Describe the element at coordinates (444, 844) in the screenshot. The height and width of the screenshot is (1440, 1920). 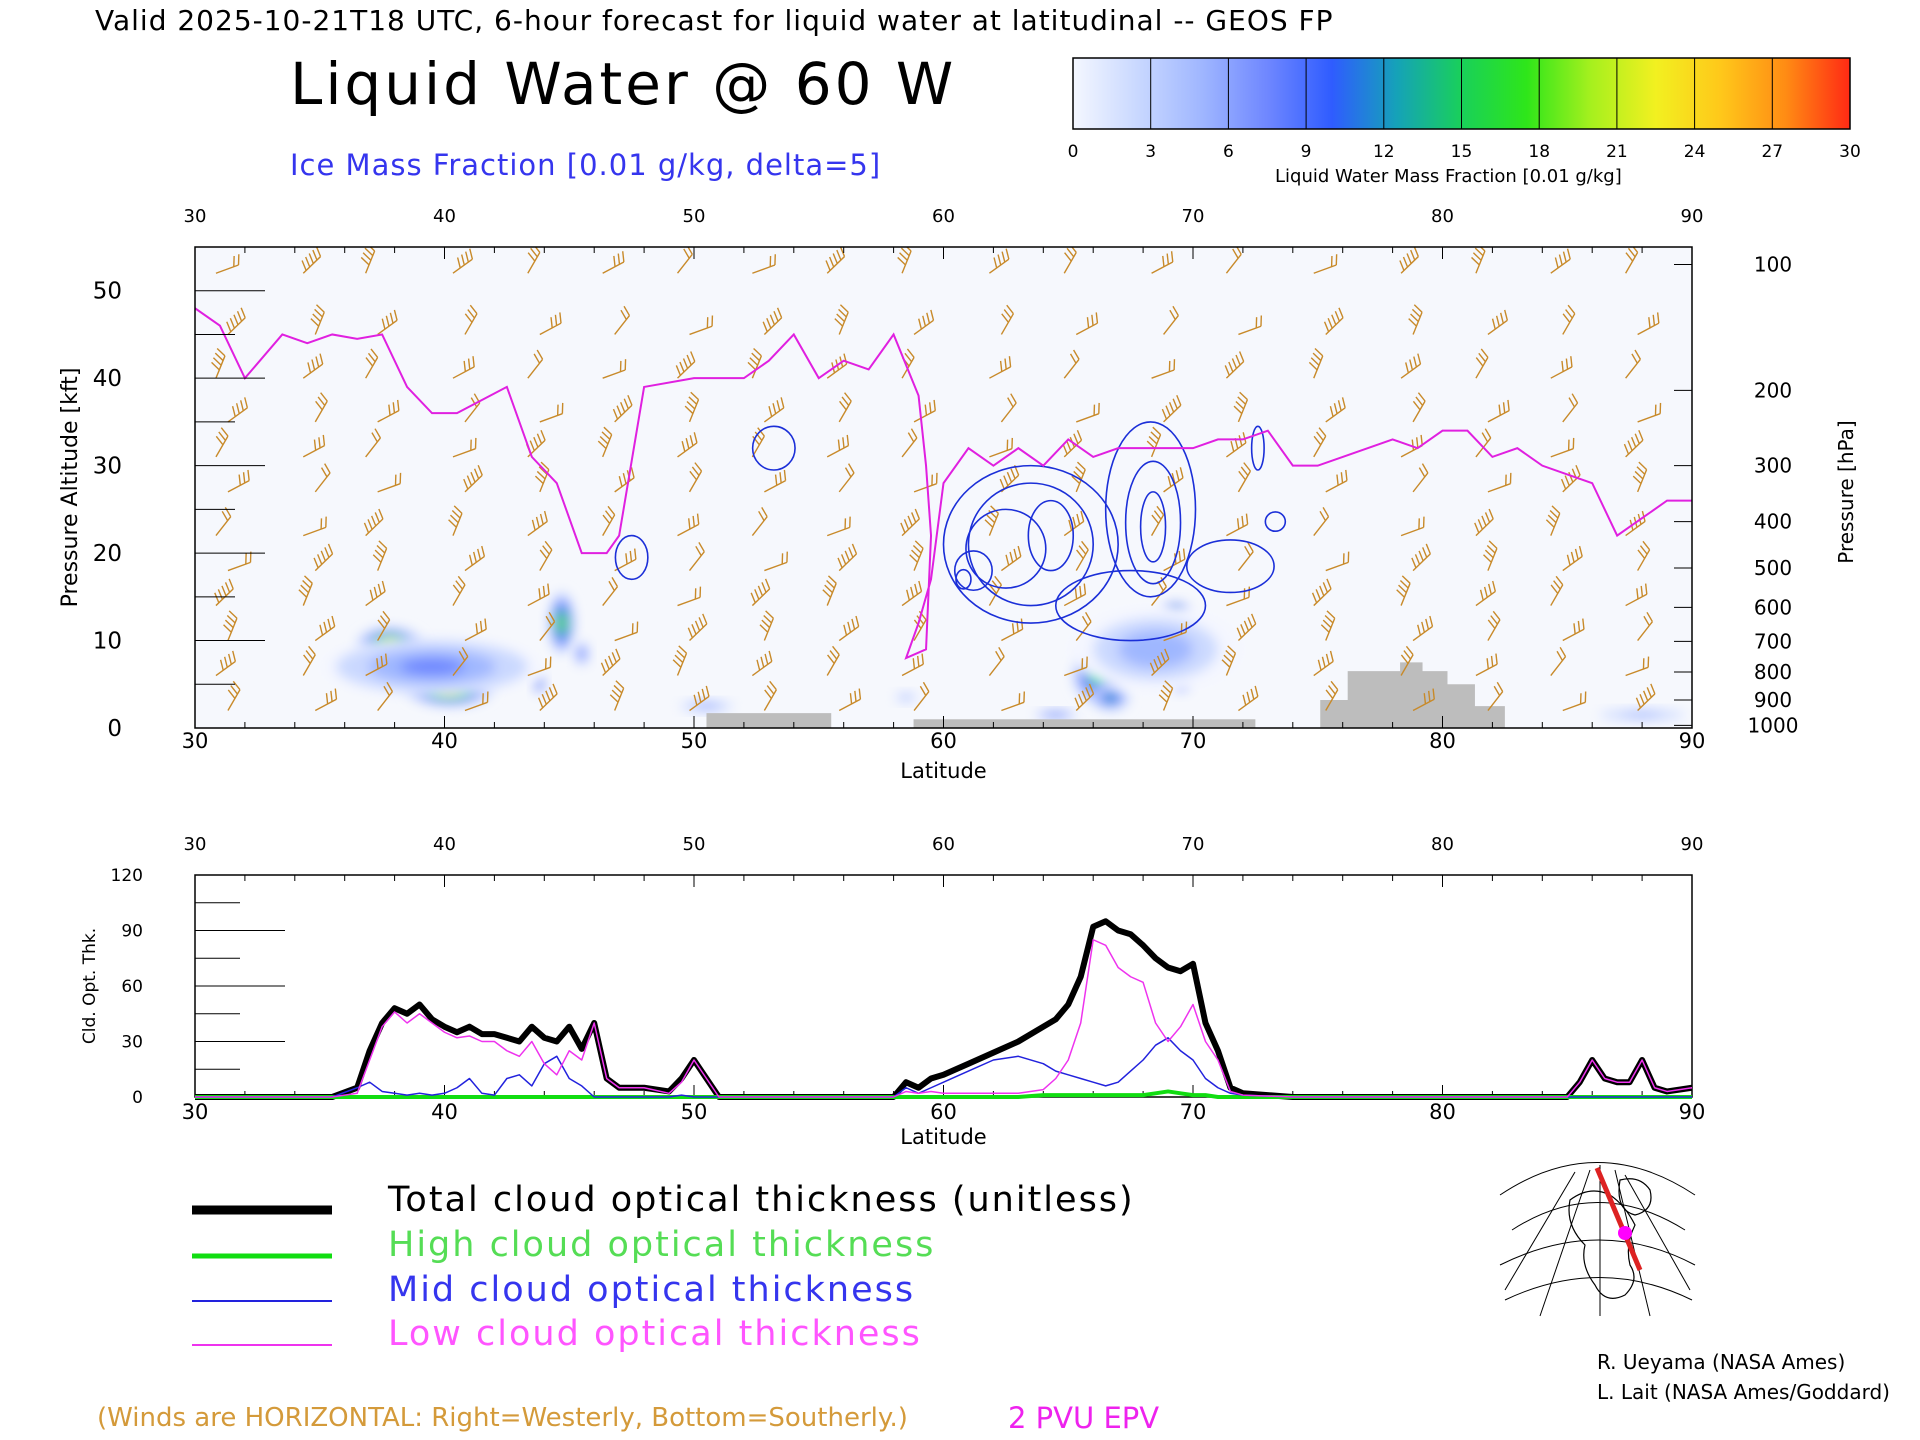
I see `lower-x-tick-label-top: 40` at that location.